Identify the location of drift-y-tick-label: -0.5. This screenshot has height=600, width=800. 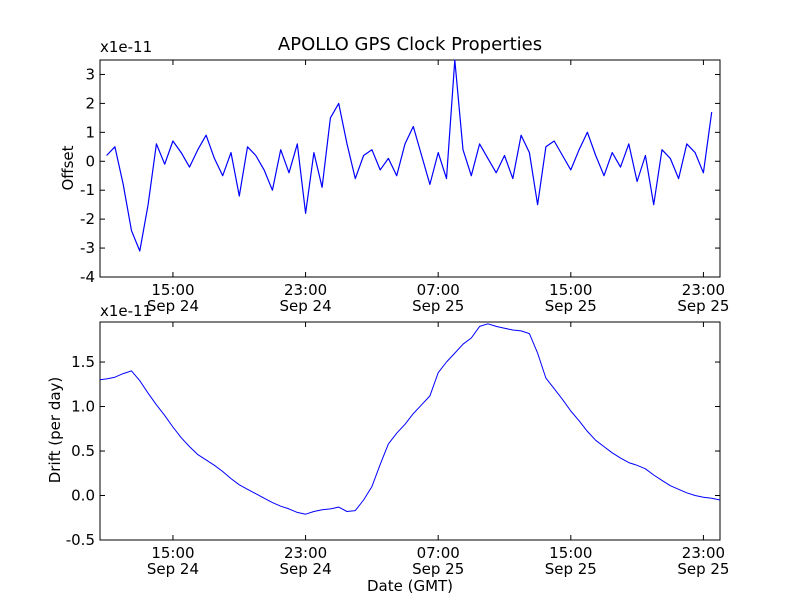
(80, 540).